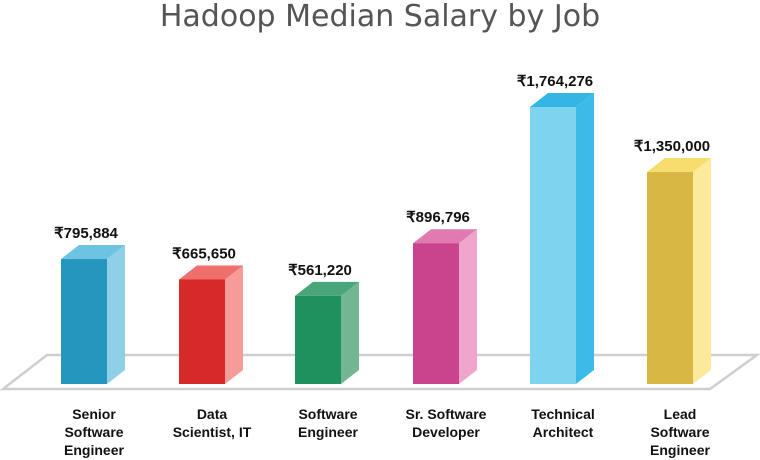 Image resolution: width=760 pixels, height=460 pixels. I want to click on chart-title: Hadoop Median Salary by Job, so click(380, 17).